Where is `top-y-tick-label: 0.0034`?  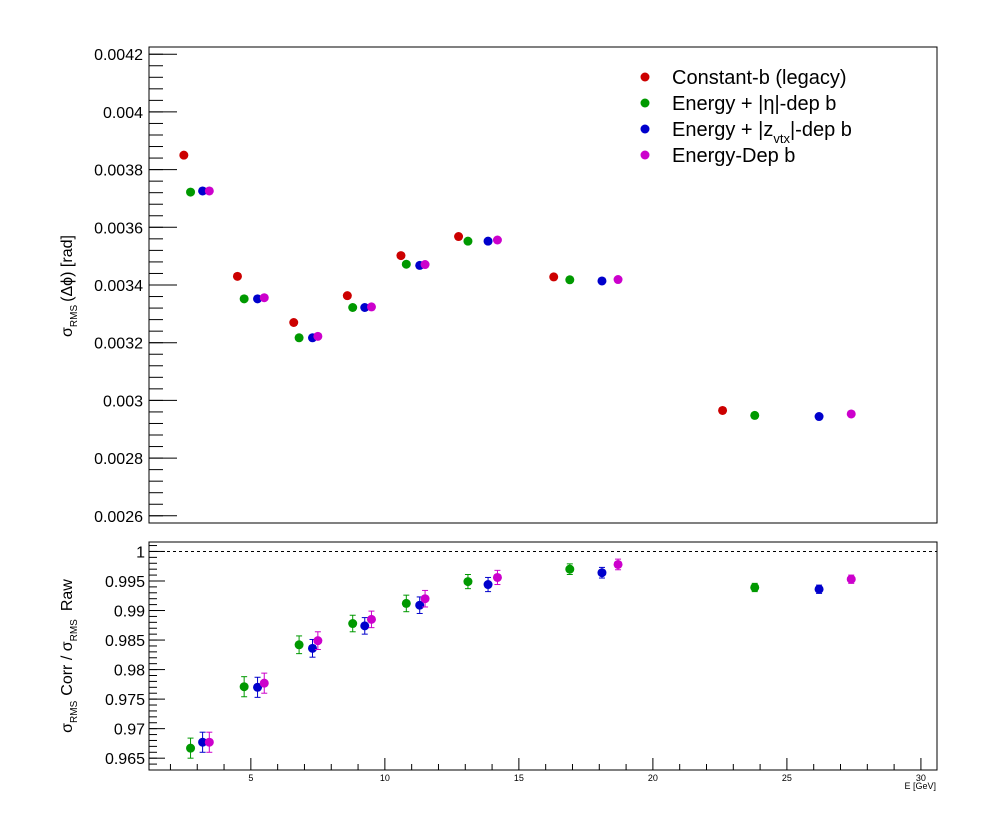
top-y-tick-label: 0.0034 is located at coordinates (118, 286).